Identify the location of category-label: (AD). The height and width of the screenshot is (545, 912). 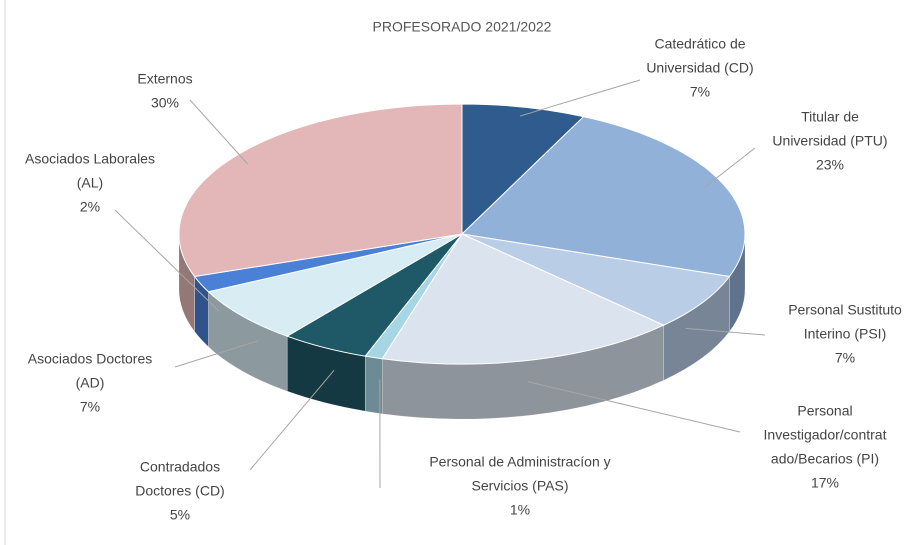
(90, 383).